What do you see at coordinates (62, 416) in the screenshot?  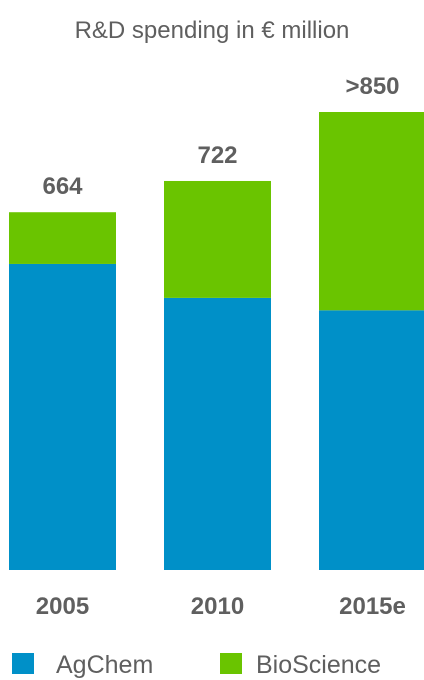 I see `bar-agchem-2005` at bounding box center [62, 416].